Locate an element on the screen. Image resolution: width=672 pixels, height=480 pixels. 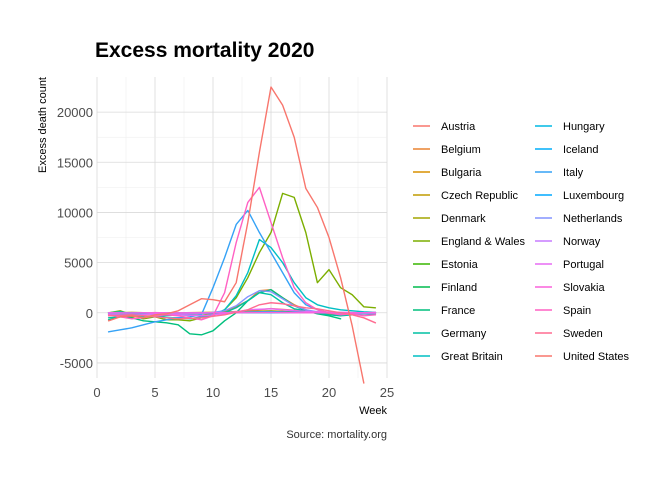
y-tick-label: 0 is located at coordinates (89, 313).